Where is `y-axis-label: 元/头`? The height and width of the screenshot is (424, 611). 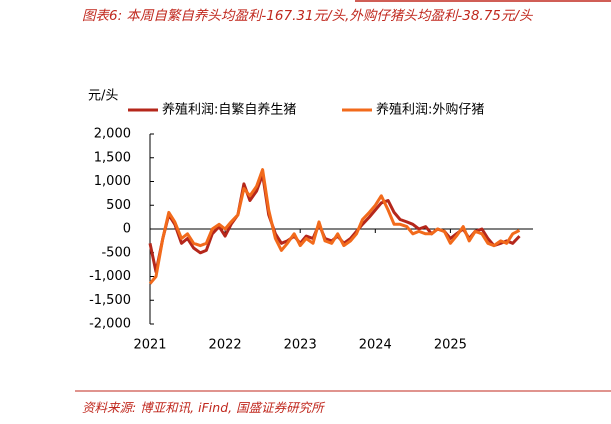 y-axis-label: 元/头 is located at coordinates (103, 96).